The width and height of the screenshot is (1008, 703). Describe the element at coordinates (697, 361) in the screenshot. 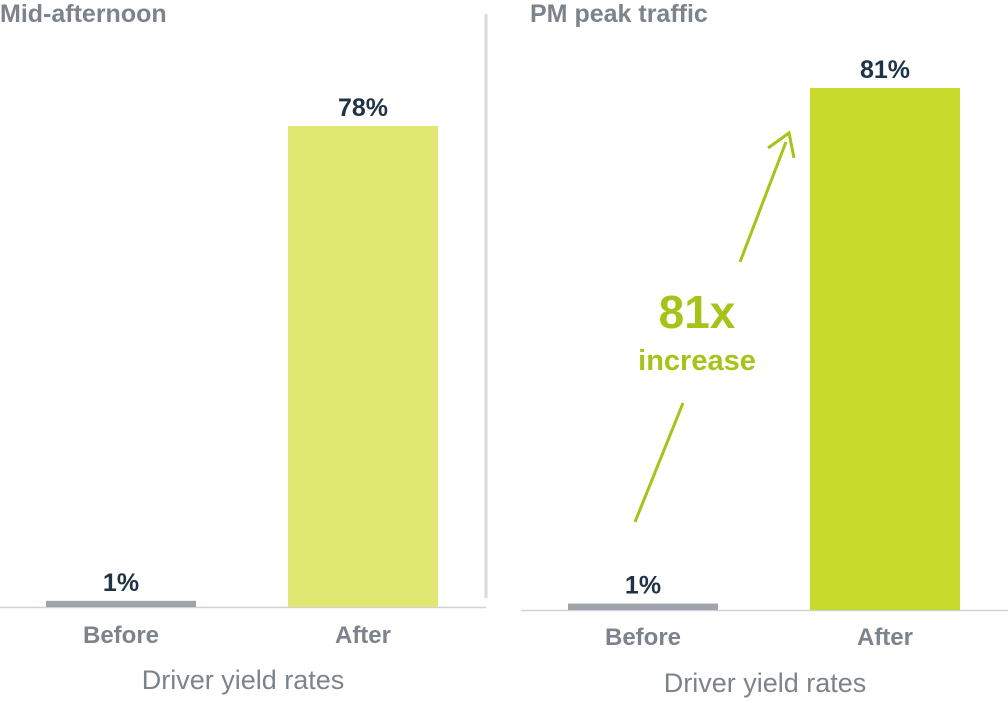

I see `annotation-text: increase` at that location.